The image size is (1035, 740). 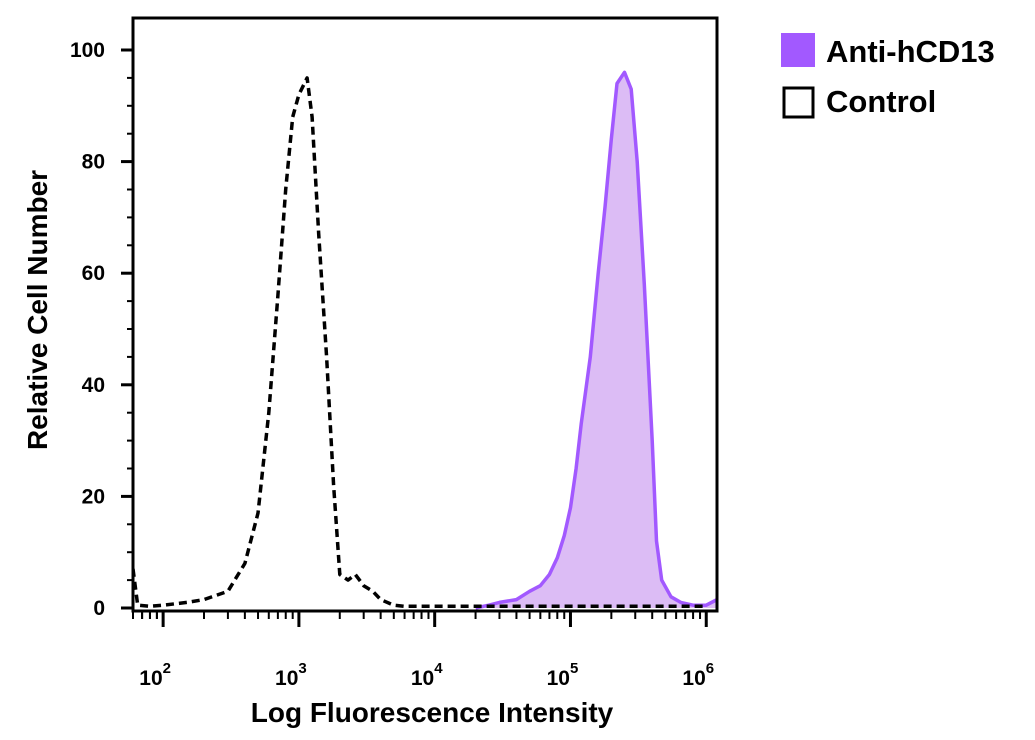 I want to click on x-tick-label: 10⁴, so click(x=427, y=675).